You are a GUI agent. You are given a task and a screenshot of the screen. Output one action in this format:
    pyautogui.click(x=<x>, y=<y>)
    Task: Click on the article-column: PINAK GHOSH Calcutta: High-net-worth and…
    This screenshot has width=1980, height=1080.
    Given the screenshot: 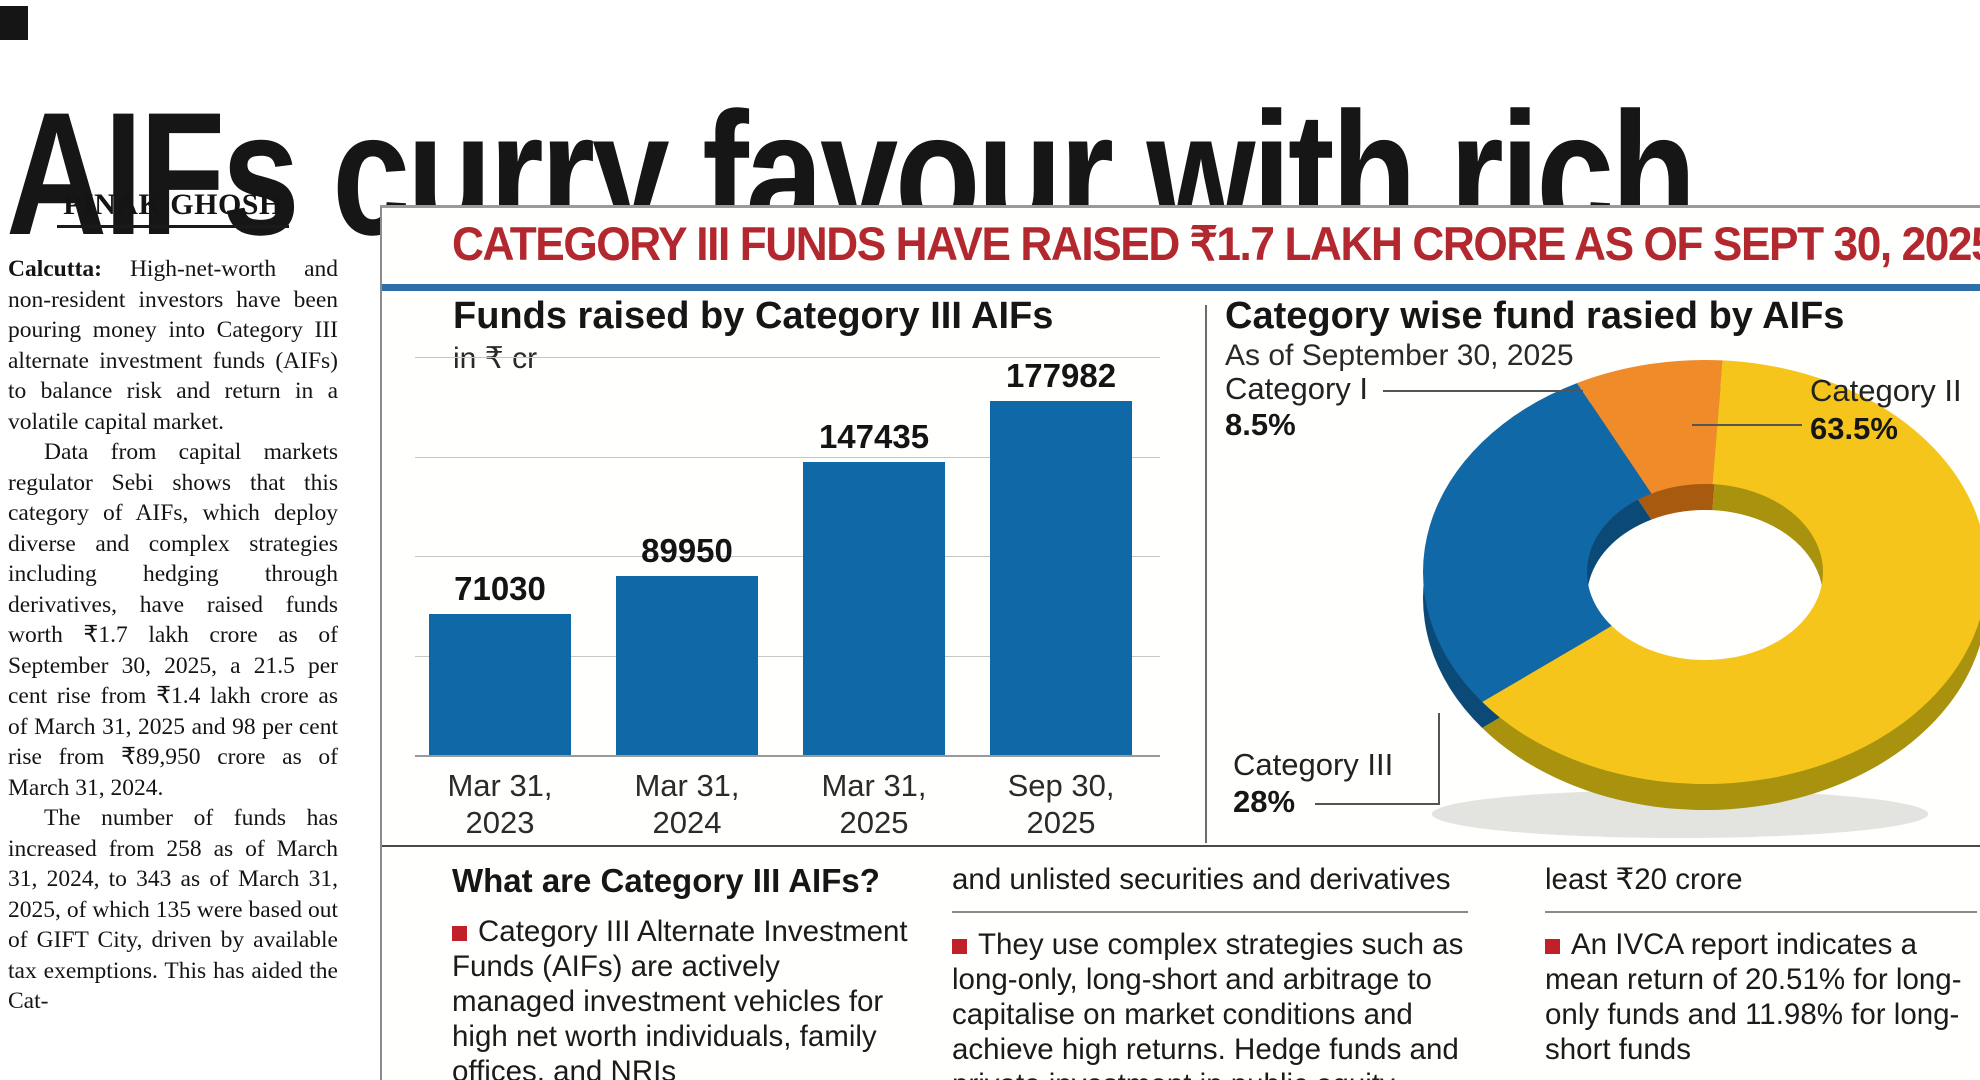 What is the action you would take?
    pyautogui.click(x=173, y=634)
    